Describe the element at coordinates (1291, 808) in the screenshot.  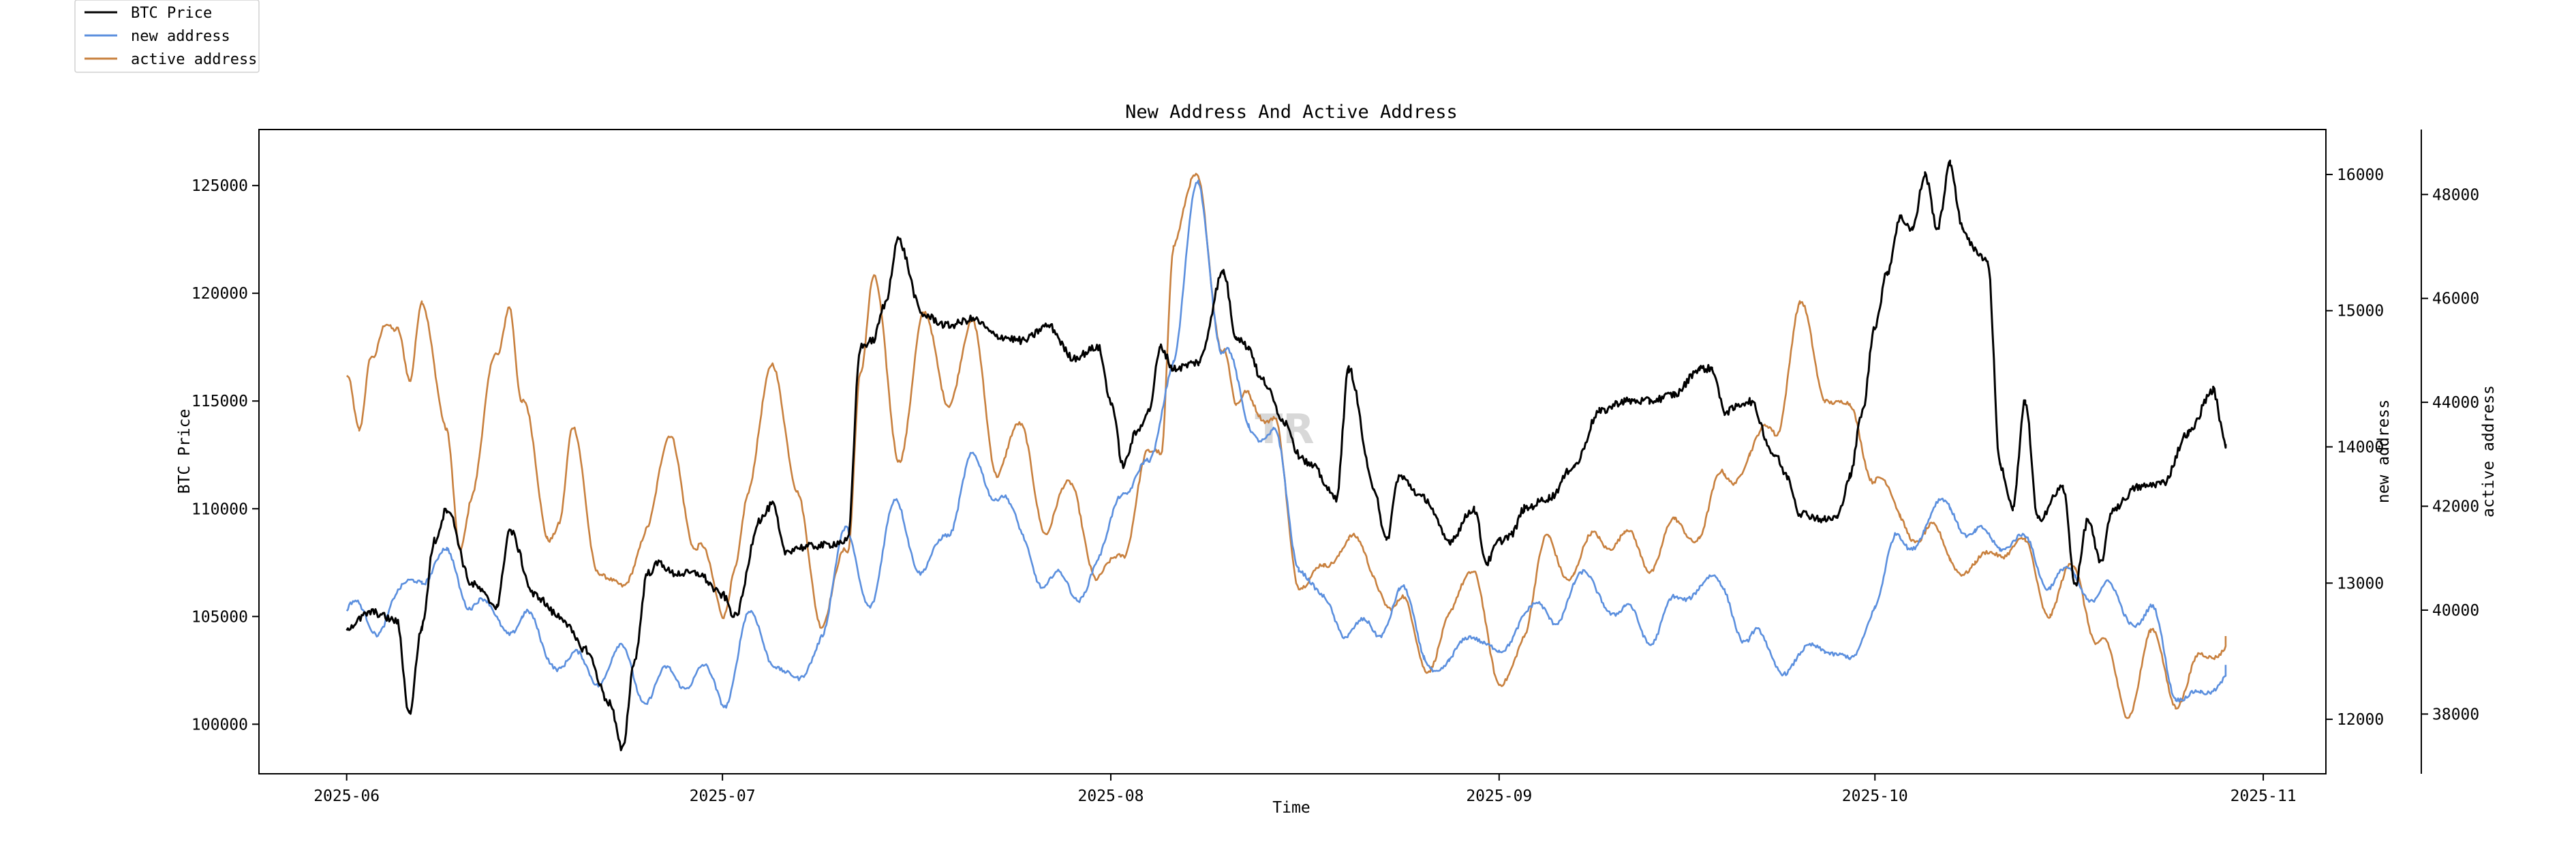
I see `x-axis-label: Time` at that location.